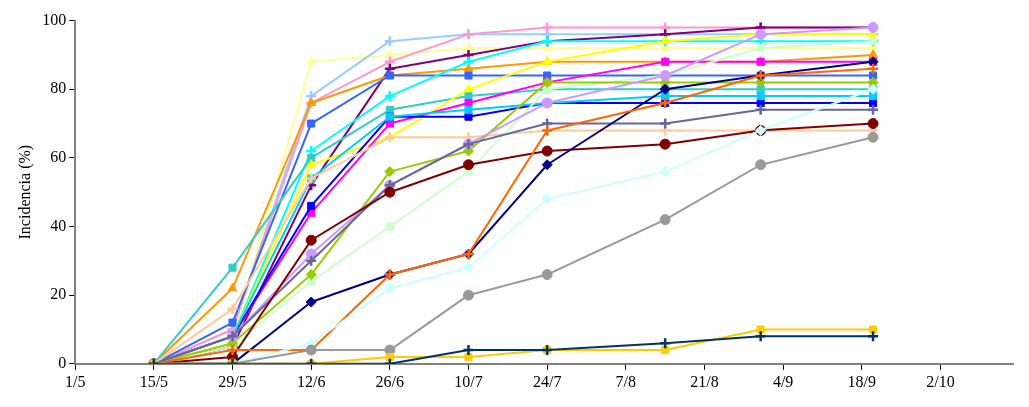 This screenshot has width=1029, height=407. I want to click on x-tick-label: 1/5, so click(75, 381).